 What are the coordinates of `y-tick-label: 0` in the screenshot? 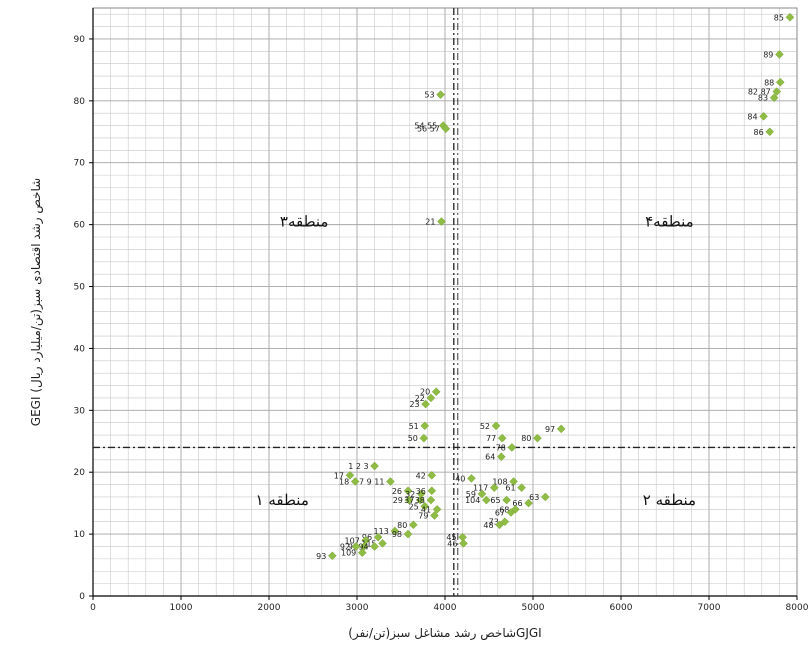 It's located at (82, 597).